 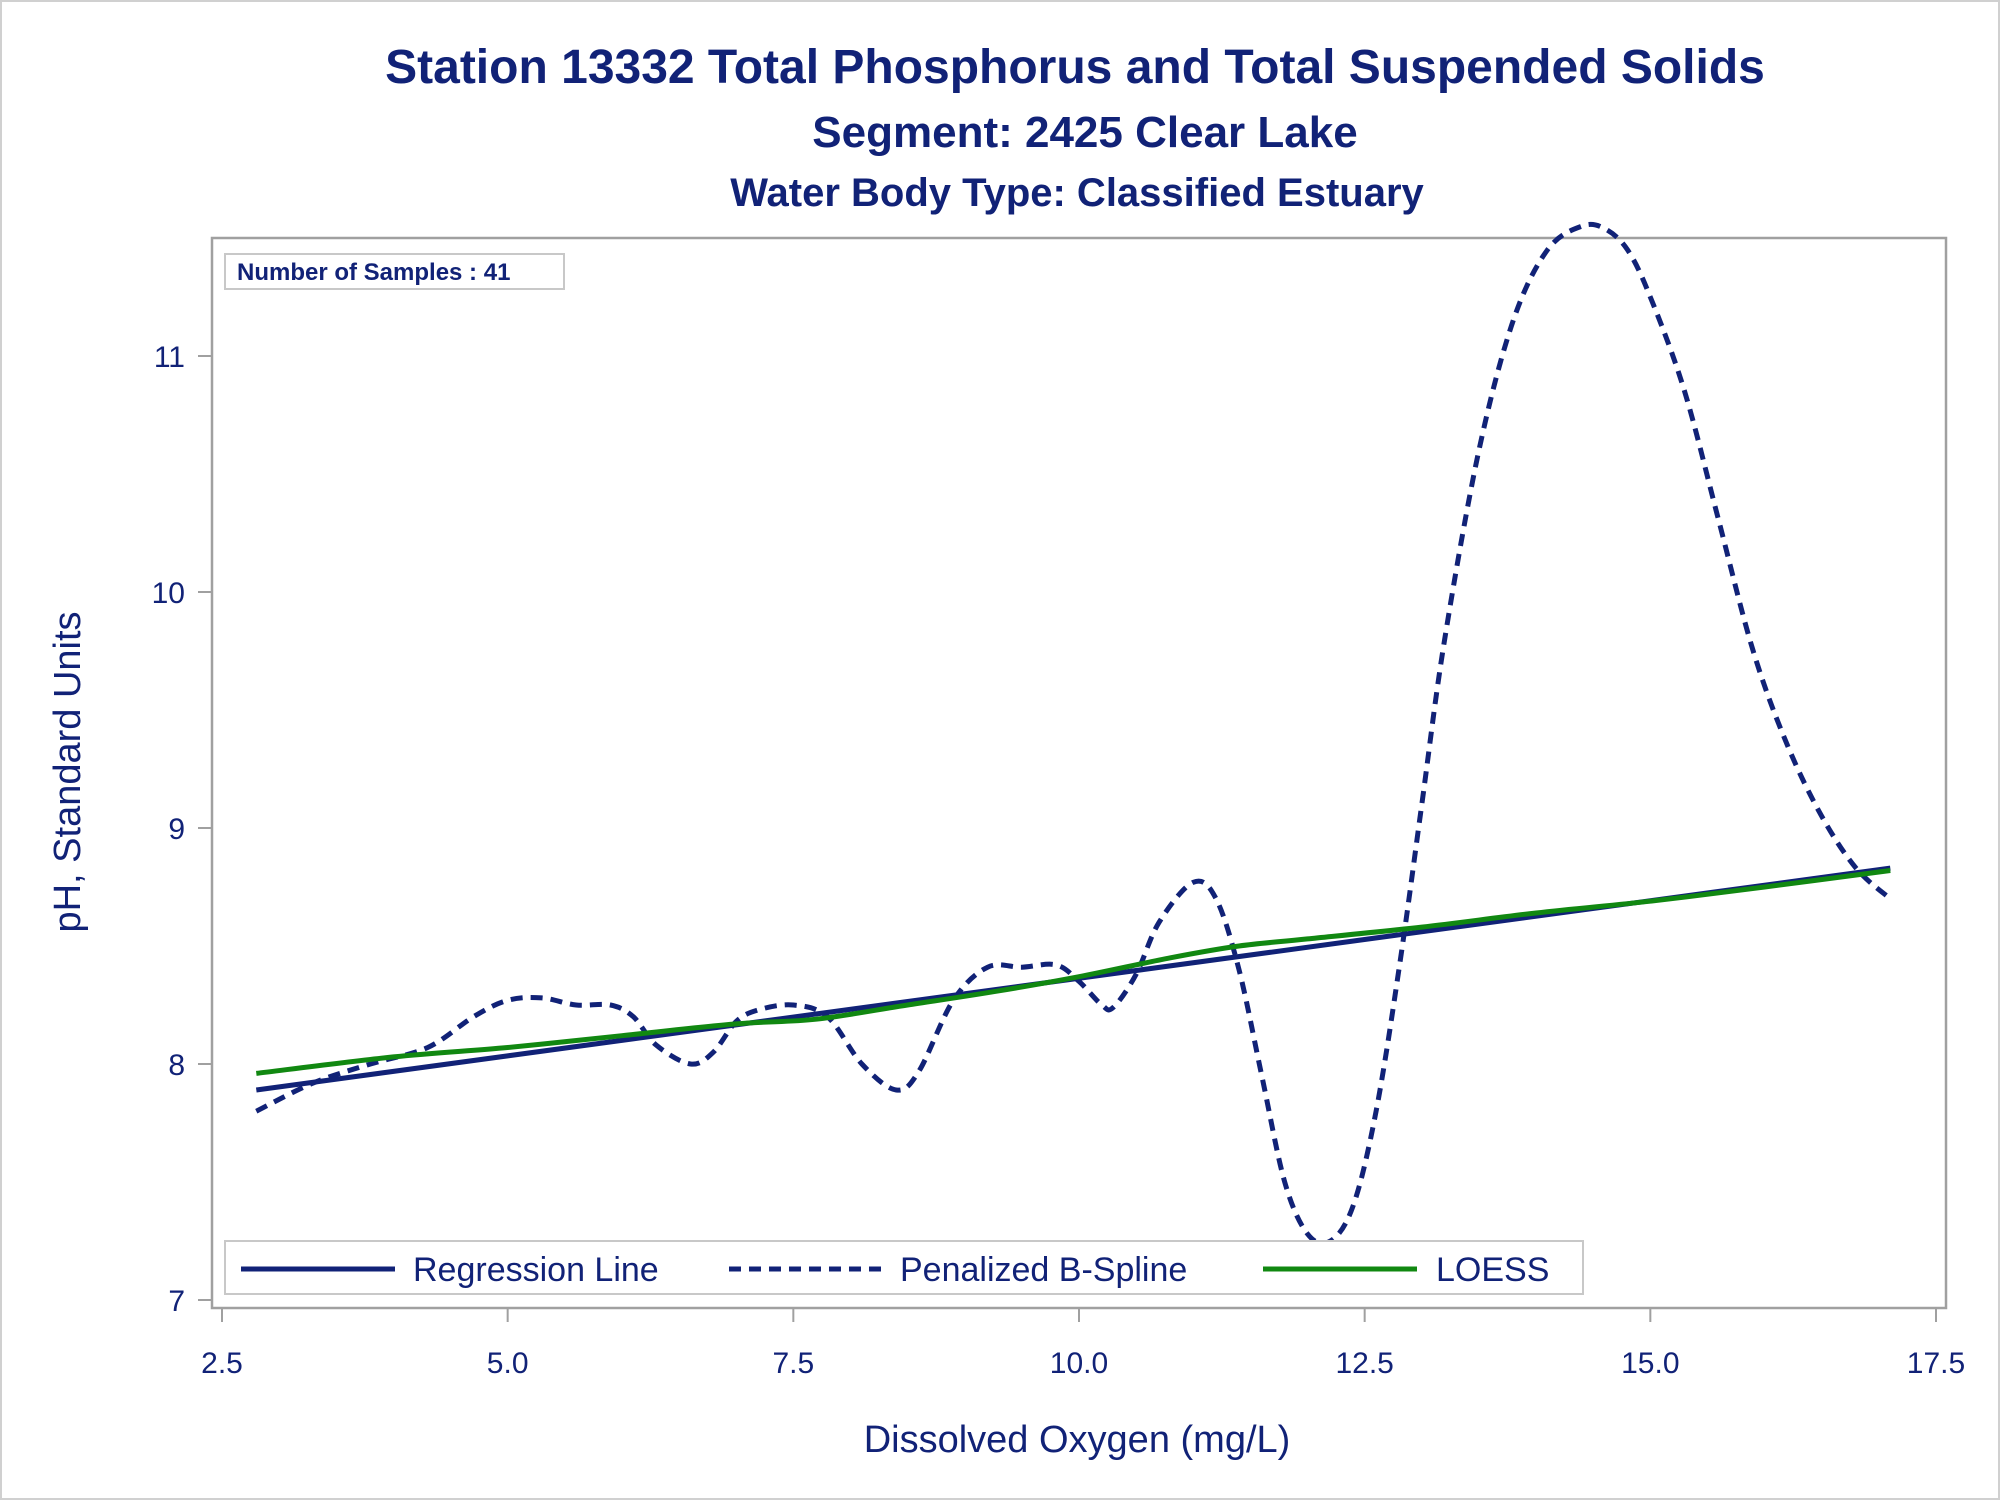 I want to click on x-tick-label-0: 2.5, so click(x=222, y=1363).